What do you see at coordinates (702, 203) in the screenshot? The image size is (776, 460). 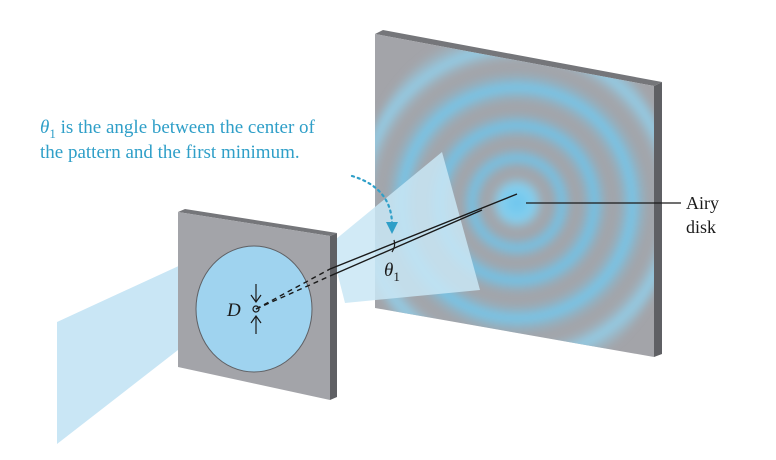 I see `airy-disk-label-line-1: Airy` at bounding box center [702, 203].